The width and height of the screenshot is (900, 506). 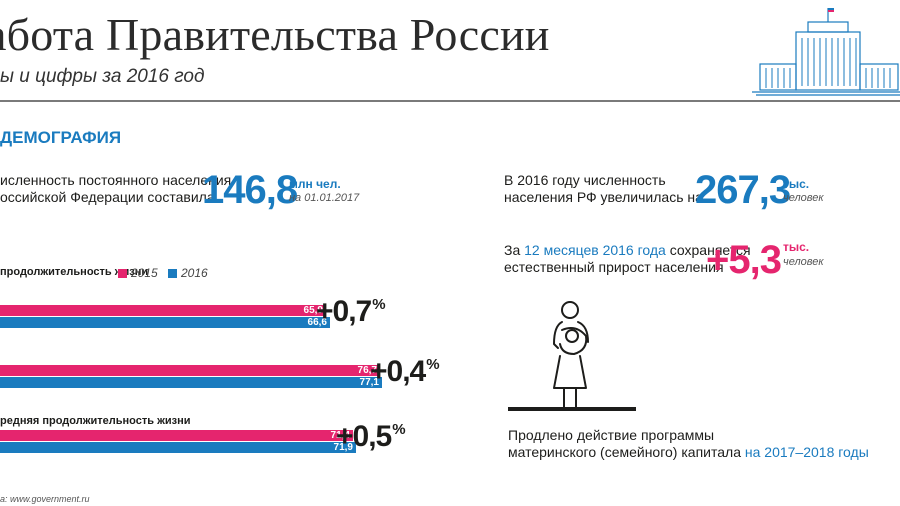 I want to click on page-subtitle: ы и цифры за 2016 год, so click(x=102, y=76).